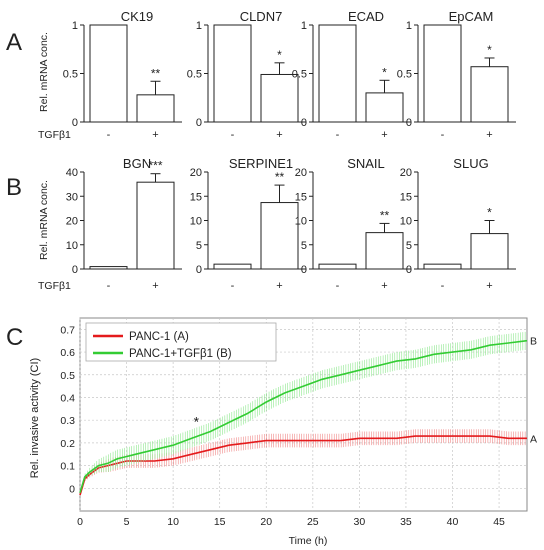  What do you see at coordinates (67, 398) in the screenshot?
I see `y-tick-label: 0.4` at bounding box center [67, 398].